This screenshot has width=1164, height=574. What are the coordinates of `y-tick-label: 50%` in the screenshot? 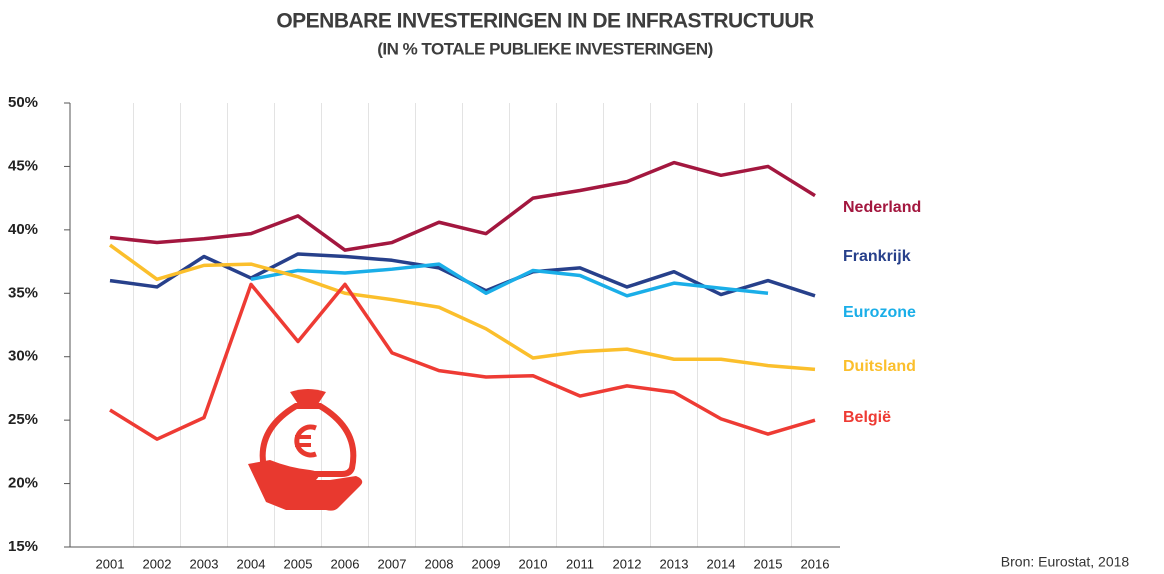 It's located at (23, 102).